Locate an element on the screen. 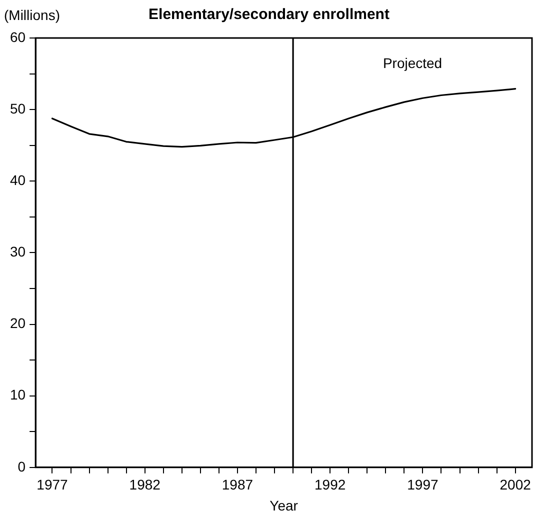 The width and height of the screenshot is (544, 519). y-axis-title: (Millions) is located at coordinates (32, 14).